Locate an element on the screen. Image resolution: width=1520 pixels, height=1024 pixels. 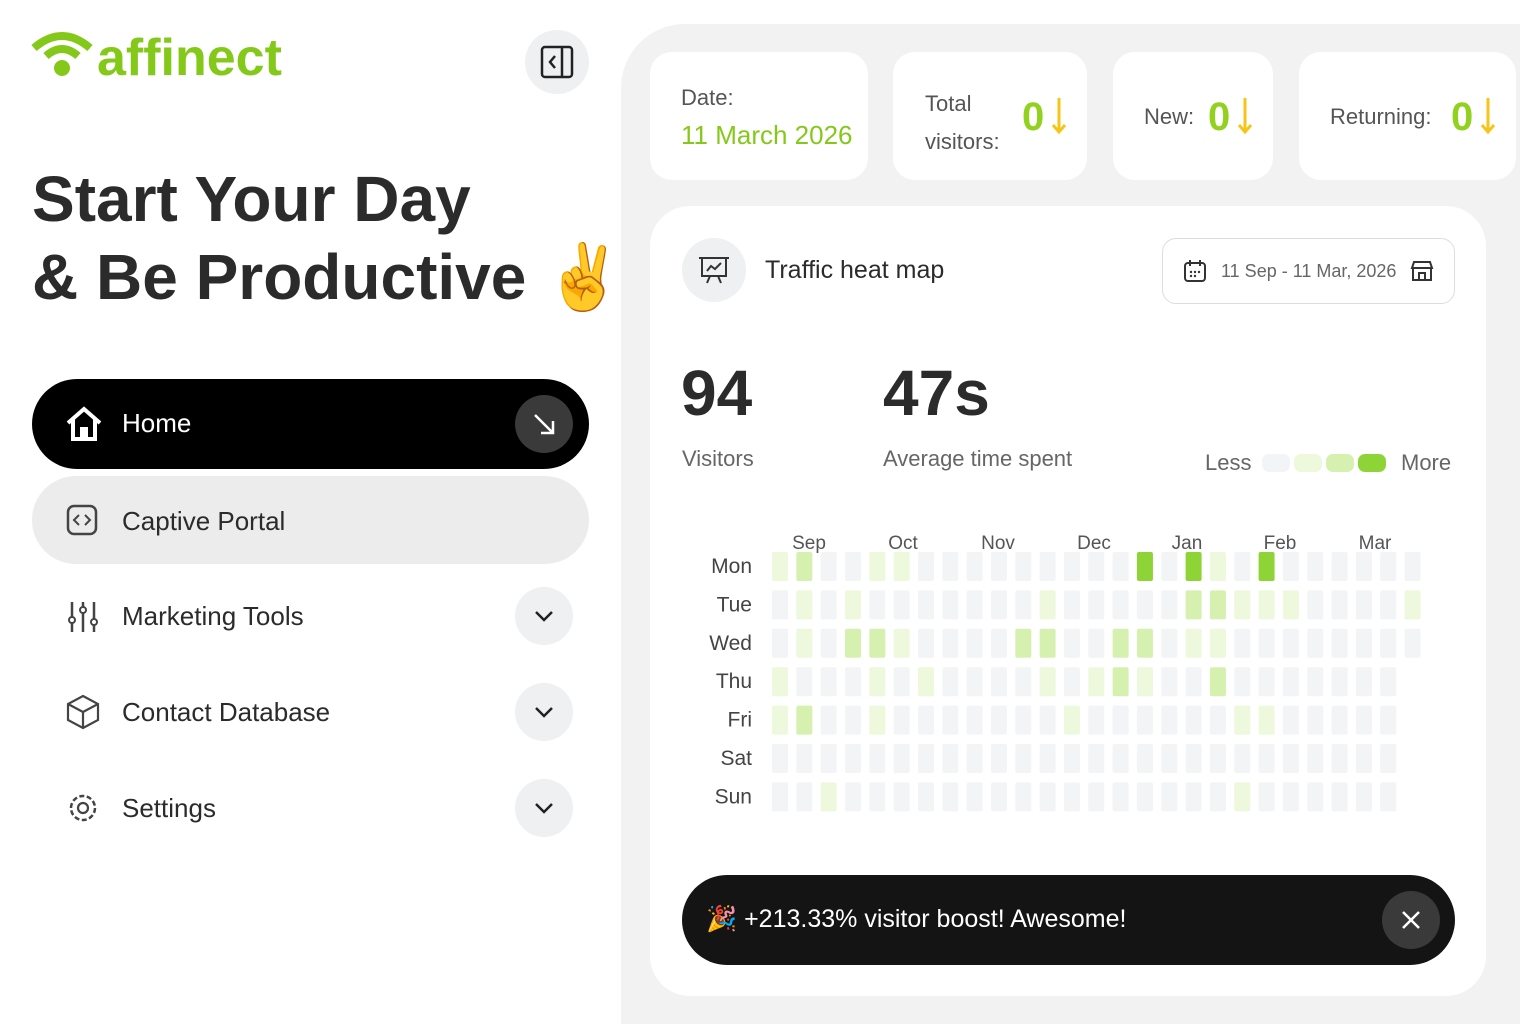
stat-label: Total visitors: is located at coordinates (962, 123).